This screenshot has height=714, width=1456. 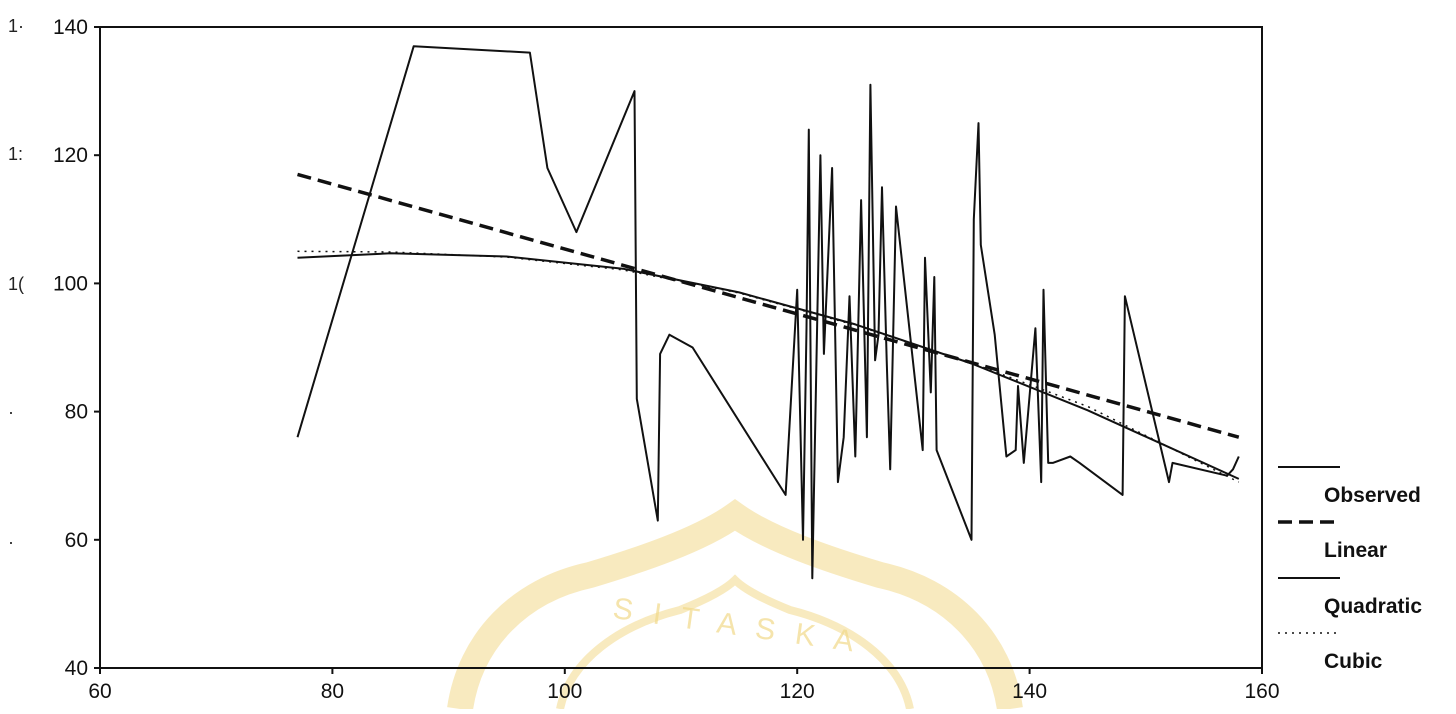 I want to click on x-tick-label: 160, so click(x=1261, y=691).